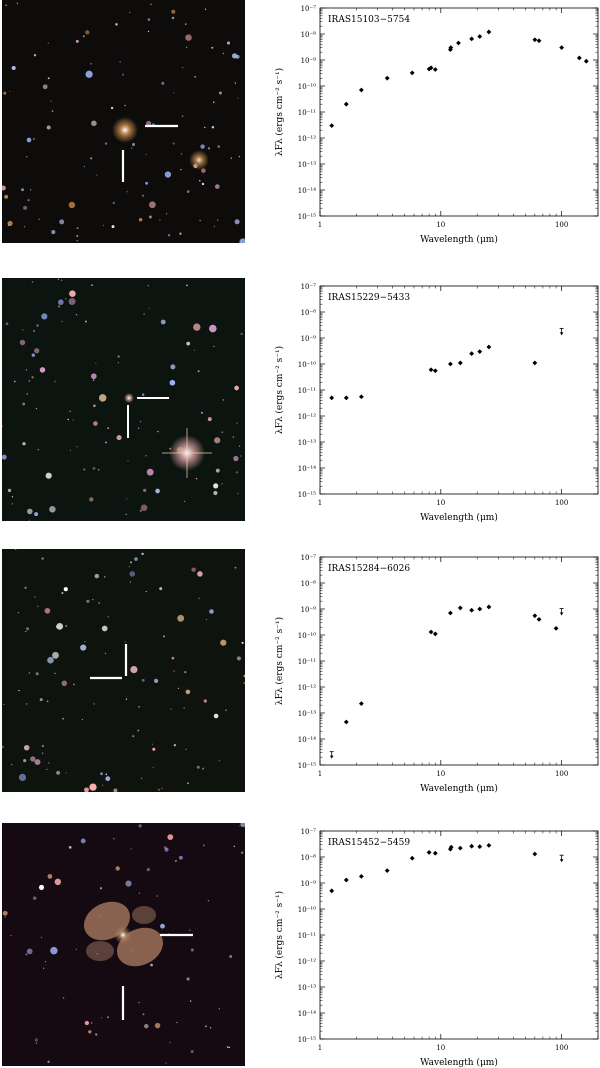 This screenshot has height=1068, width=600. Describe the element at coordinates (307, 688) in the screenshot. I see `y-tick-label: 10⁻¹²` at that location.